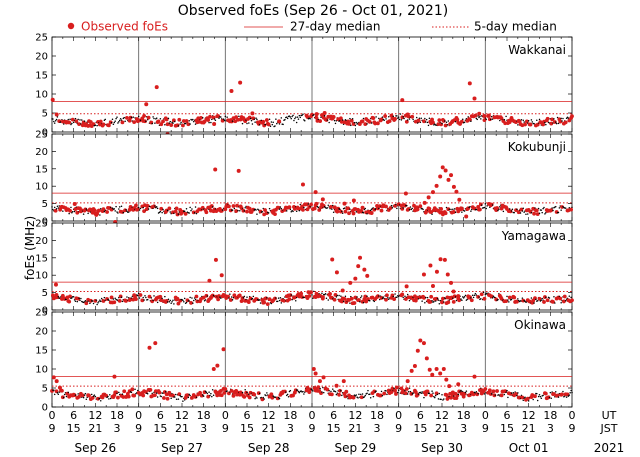 The width and height of the screenshot is (640, 457). Describe the element at coordinates (71, 26) in the screenshot. I see `legend-observed-marker` at that location.